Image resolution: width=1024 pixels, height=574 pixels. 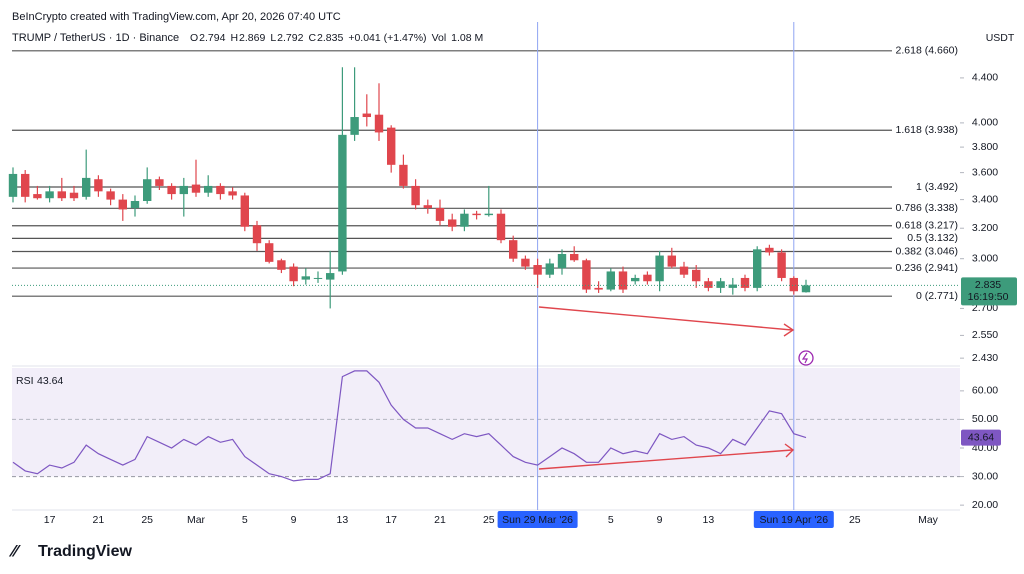 What do you see at coordinates (85, 551) in the screenshot?
I see `logo: TradingView` at bounding box center [85, 551].